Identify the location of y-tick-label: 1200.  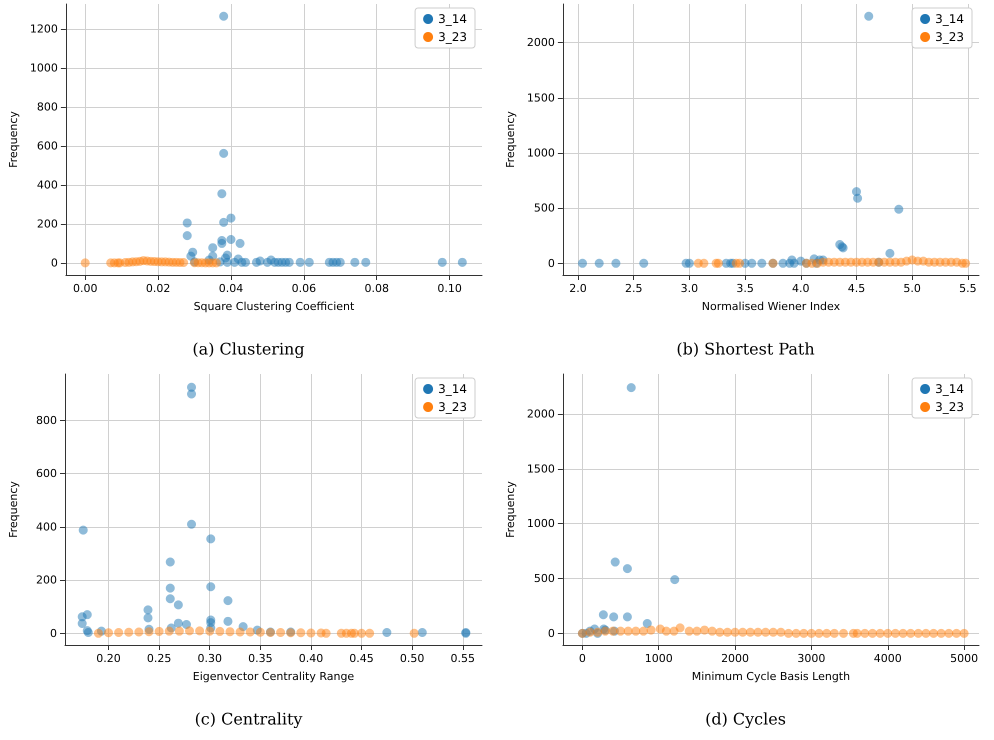
(44, 29).